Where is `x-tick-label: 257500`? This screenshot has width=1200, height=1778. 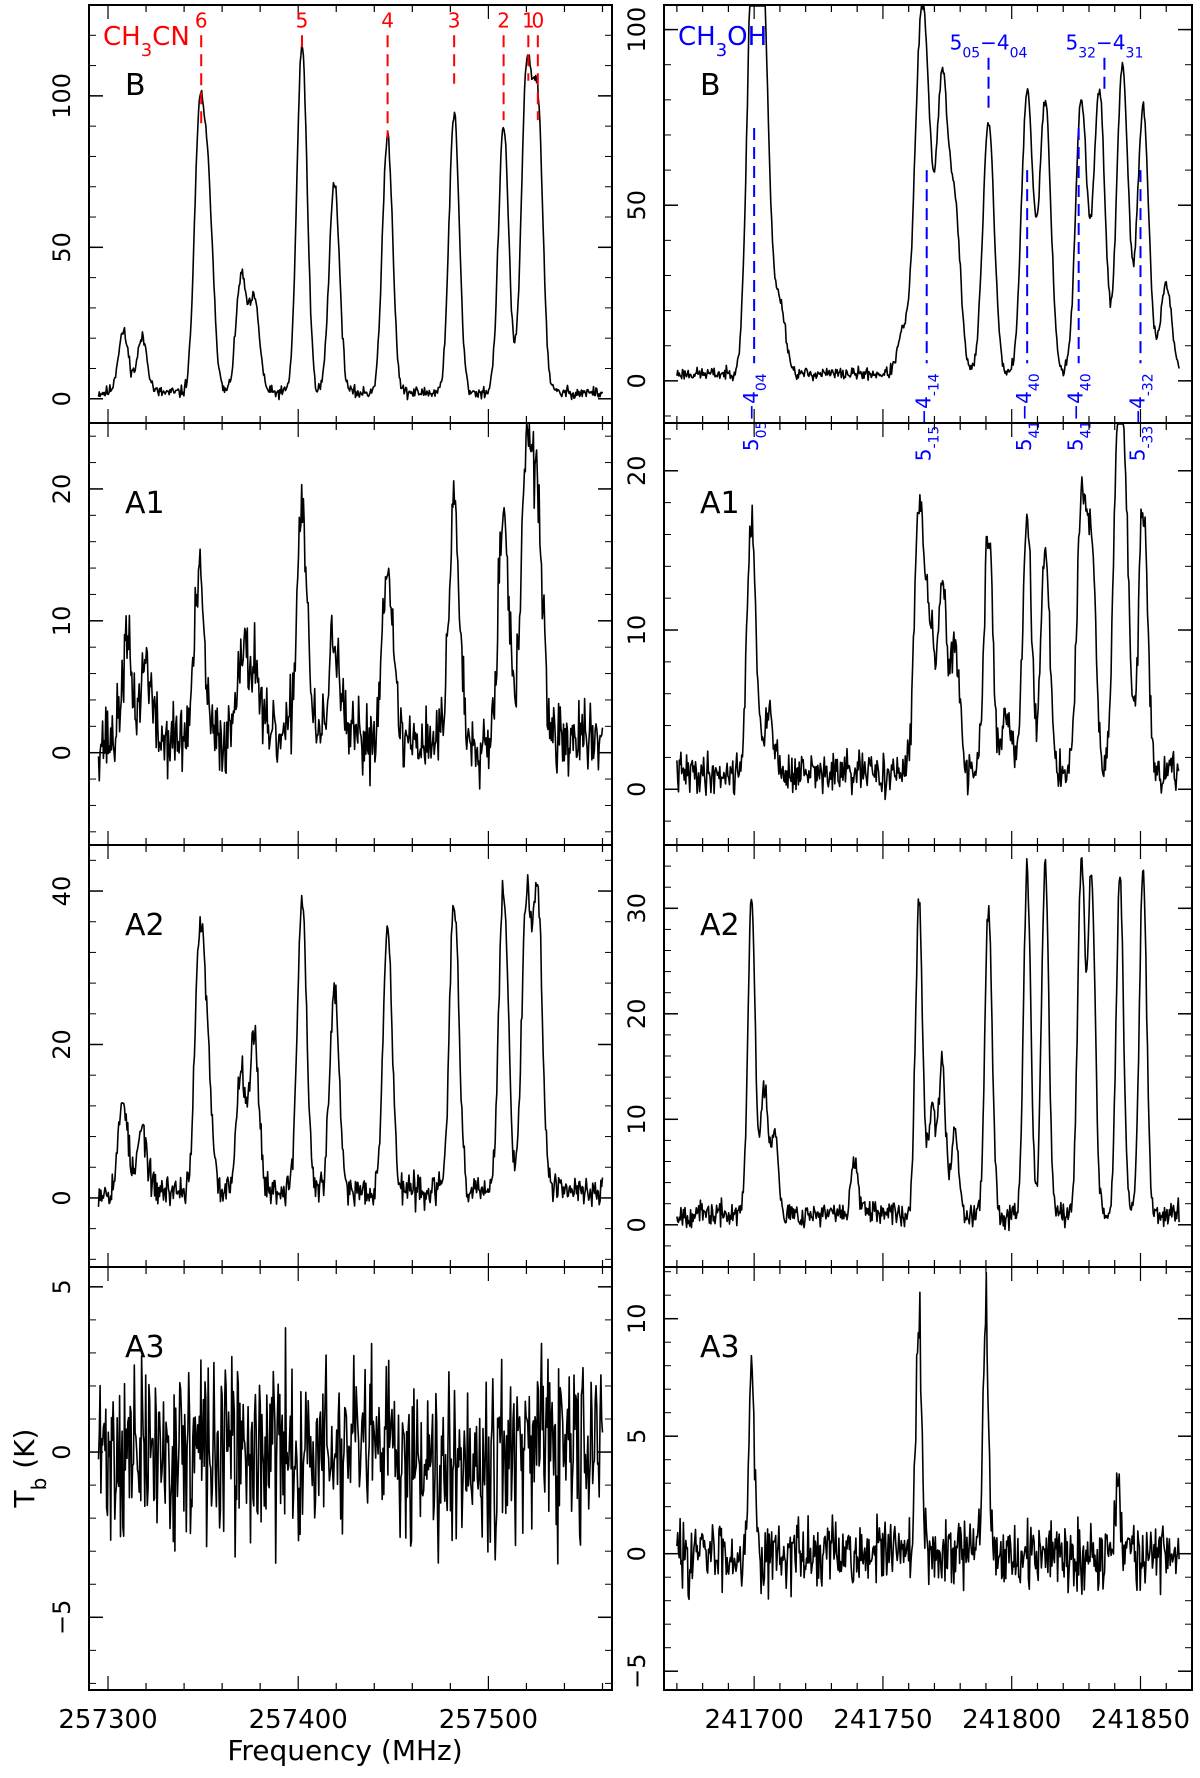 x-tick-label: 257500 is located at coordinates (488, 1720).